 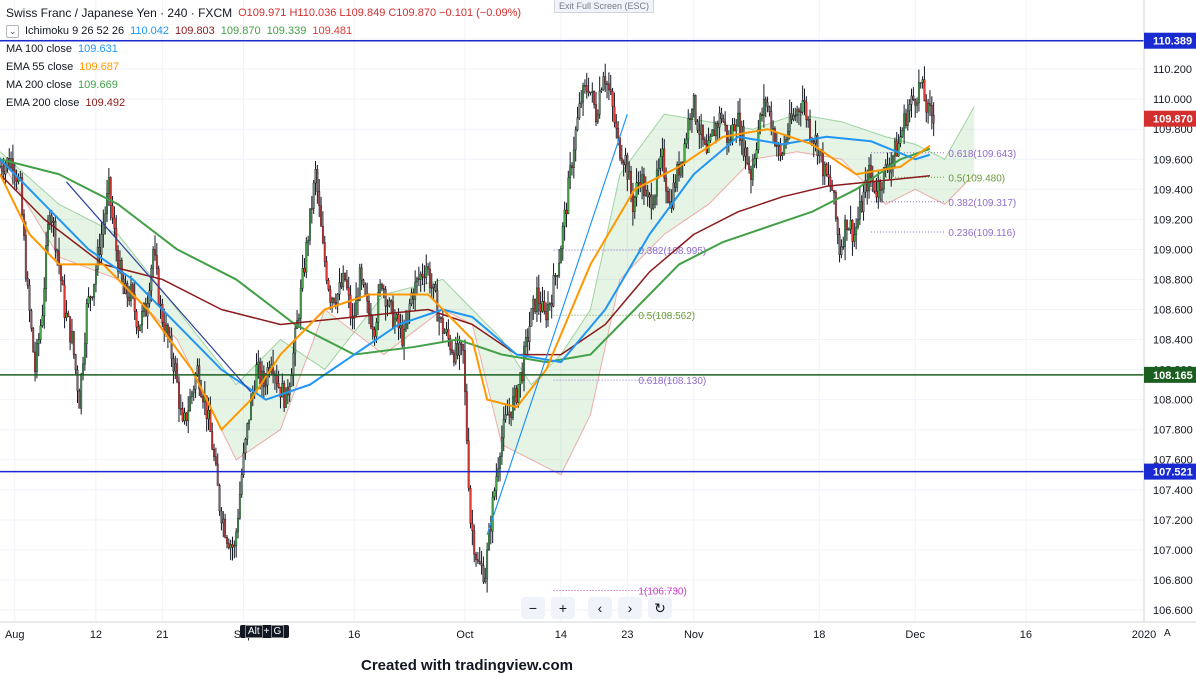 What do you see at coordinates (546, 414) in the screenshot?
I see `ichimoku-cloud` at bounding box center [546, 414].